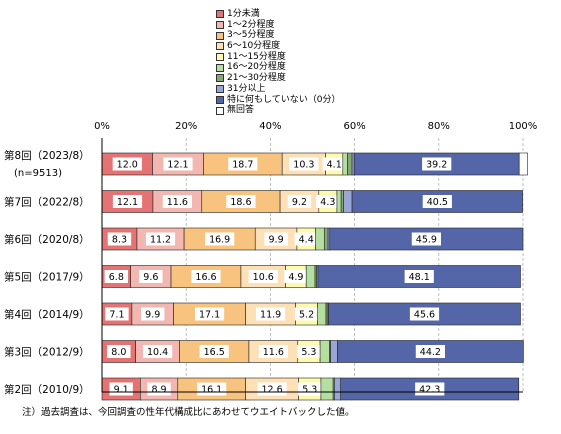  What do you see at coordinates (278, 25) in the screenshot?
I see `legend-item: 1～2分程度` at bounding box center [278, 25].